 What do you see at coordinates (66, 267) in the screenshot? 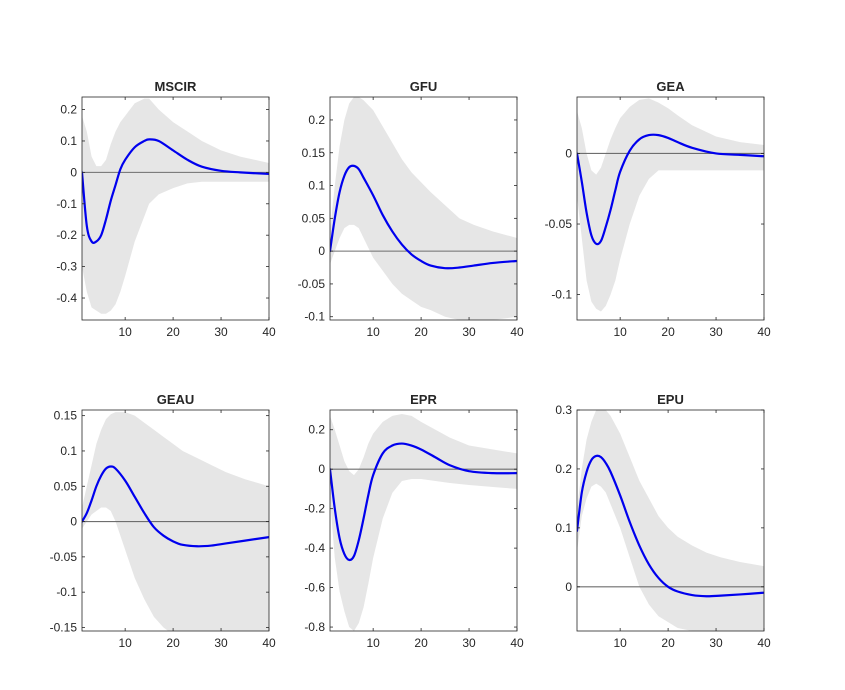
I see `y-tick-label: -0.3` at bounding box center [66, 267].